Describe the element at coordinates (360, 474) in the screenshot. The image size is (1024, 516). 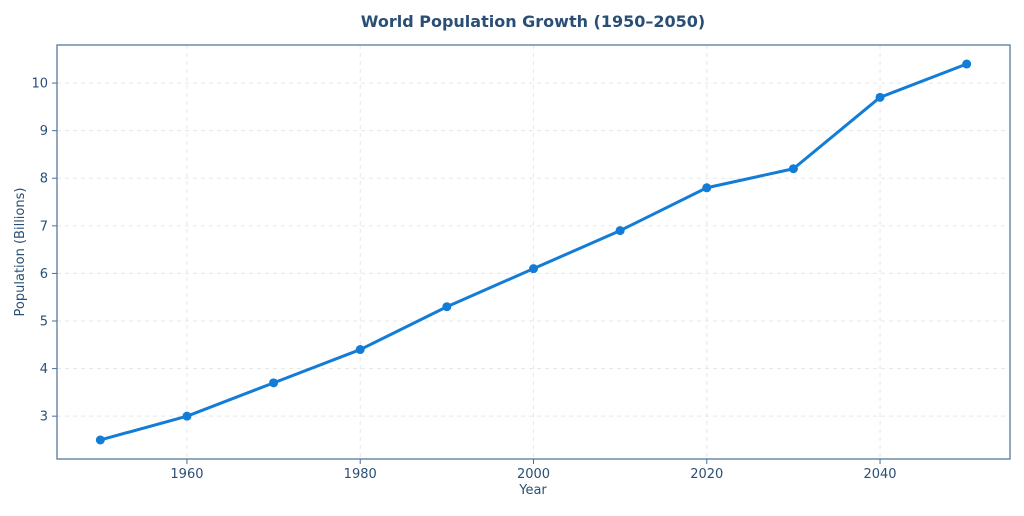
I see `x-tick-label: 1980` at that location.